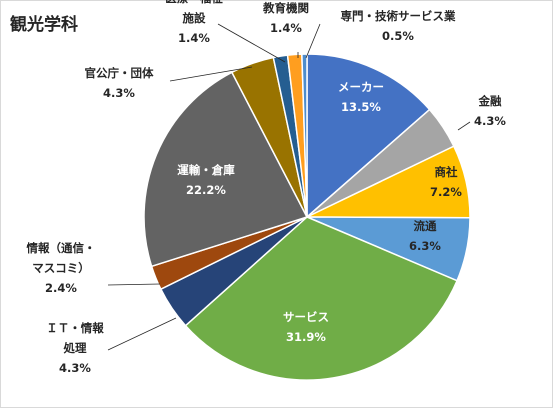  What do you see at coordinates (425, 246) in the screenshot?
I see `data-label-percent: 6.3%` at bounding box center [425, 246].